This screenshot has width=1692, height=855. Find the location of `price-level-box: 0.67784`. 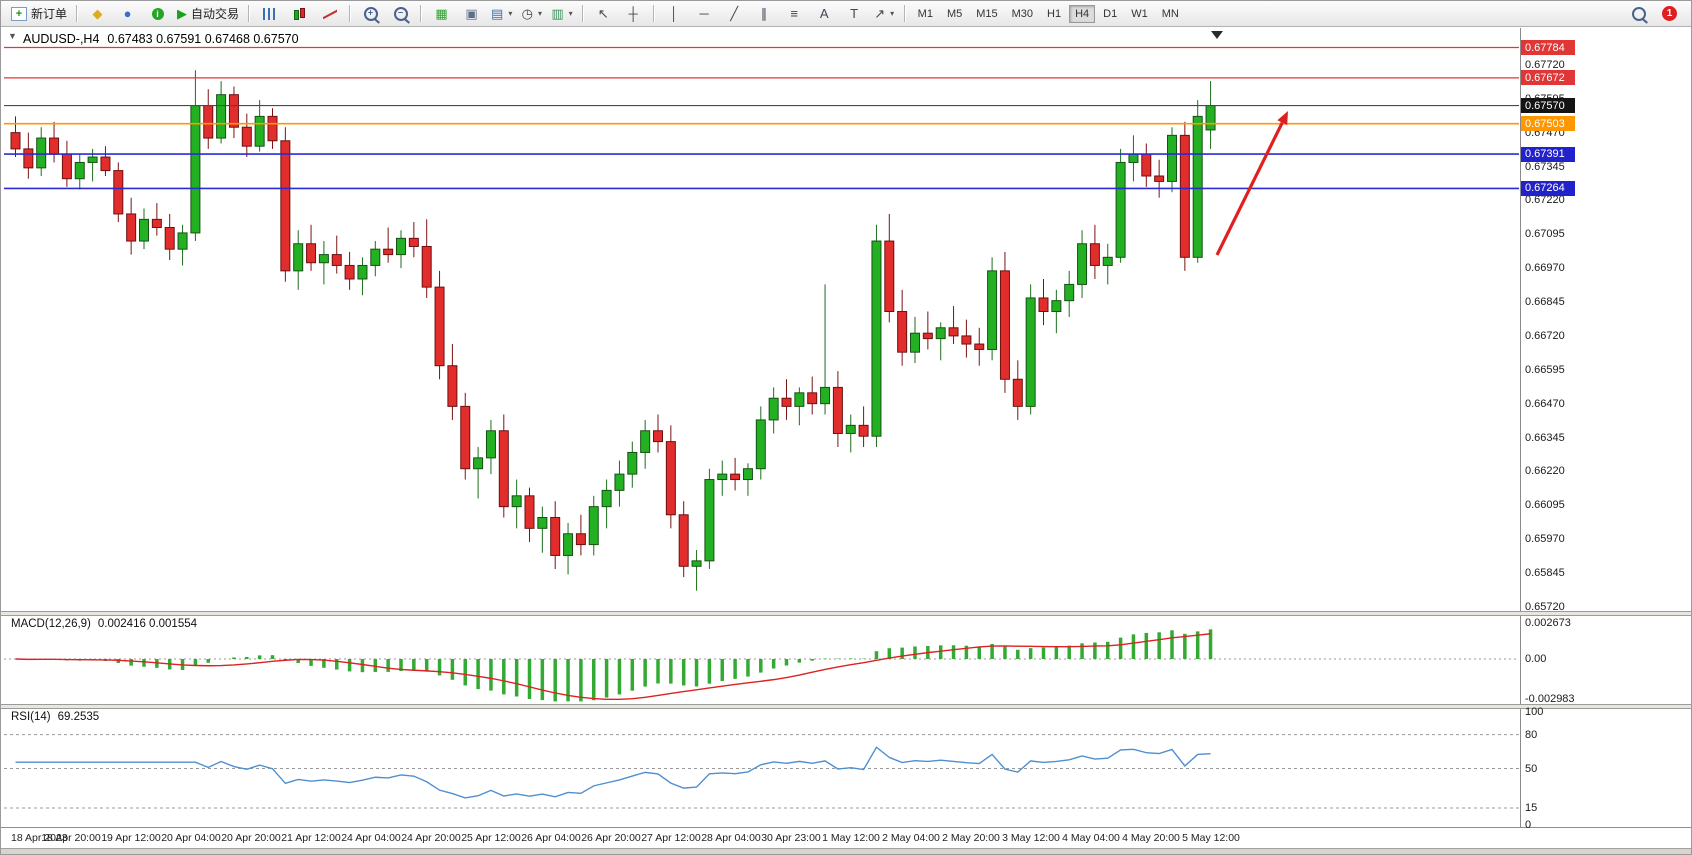

price-level-box: 0.67784 is located at coordinates (1548, 48).